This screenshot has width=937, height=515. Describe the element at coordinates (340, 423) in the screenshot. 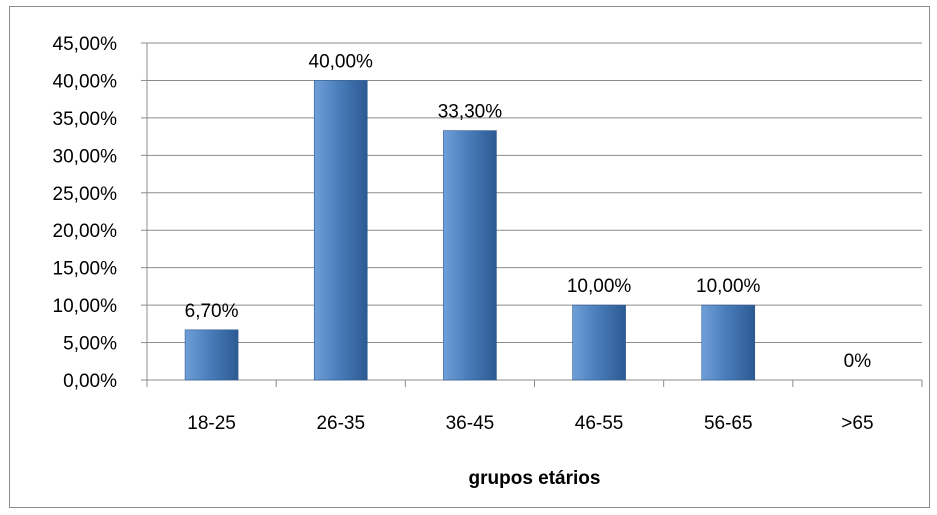

I see `x-tick-label: 26-35` at that location.